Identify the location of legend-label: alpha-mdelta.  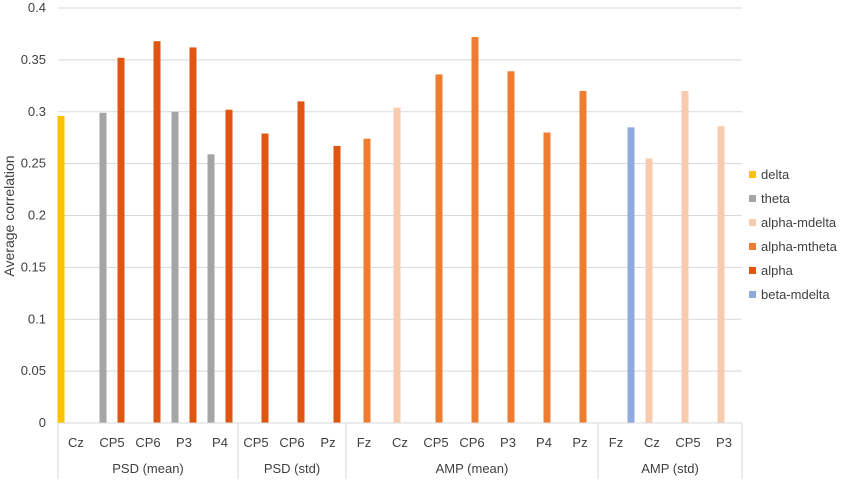
(799, 222).